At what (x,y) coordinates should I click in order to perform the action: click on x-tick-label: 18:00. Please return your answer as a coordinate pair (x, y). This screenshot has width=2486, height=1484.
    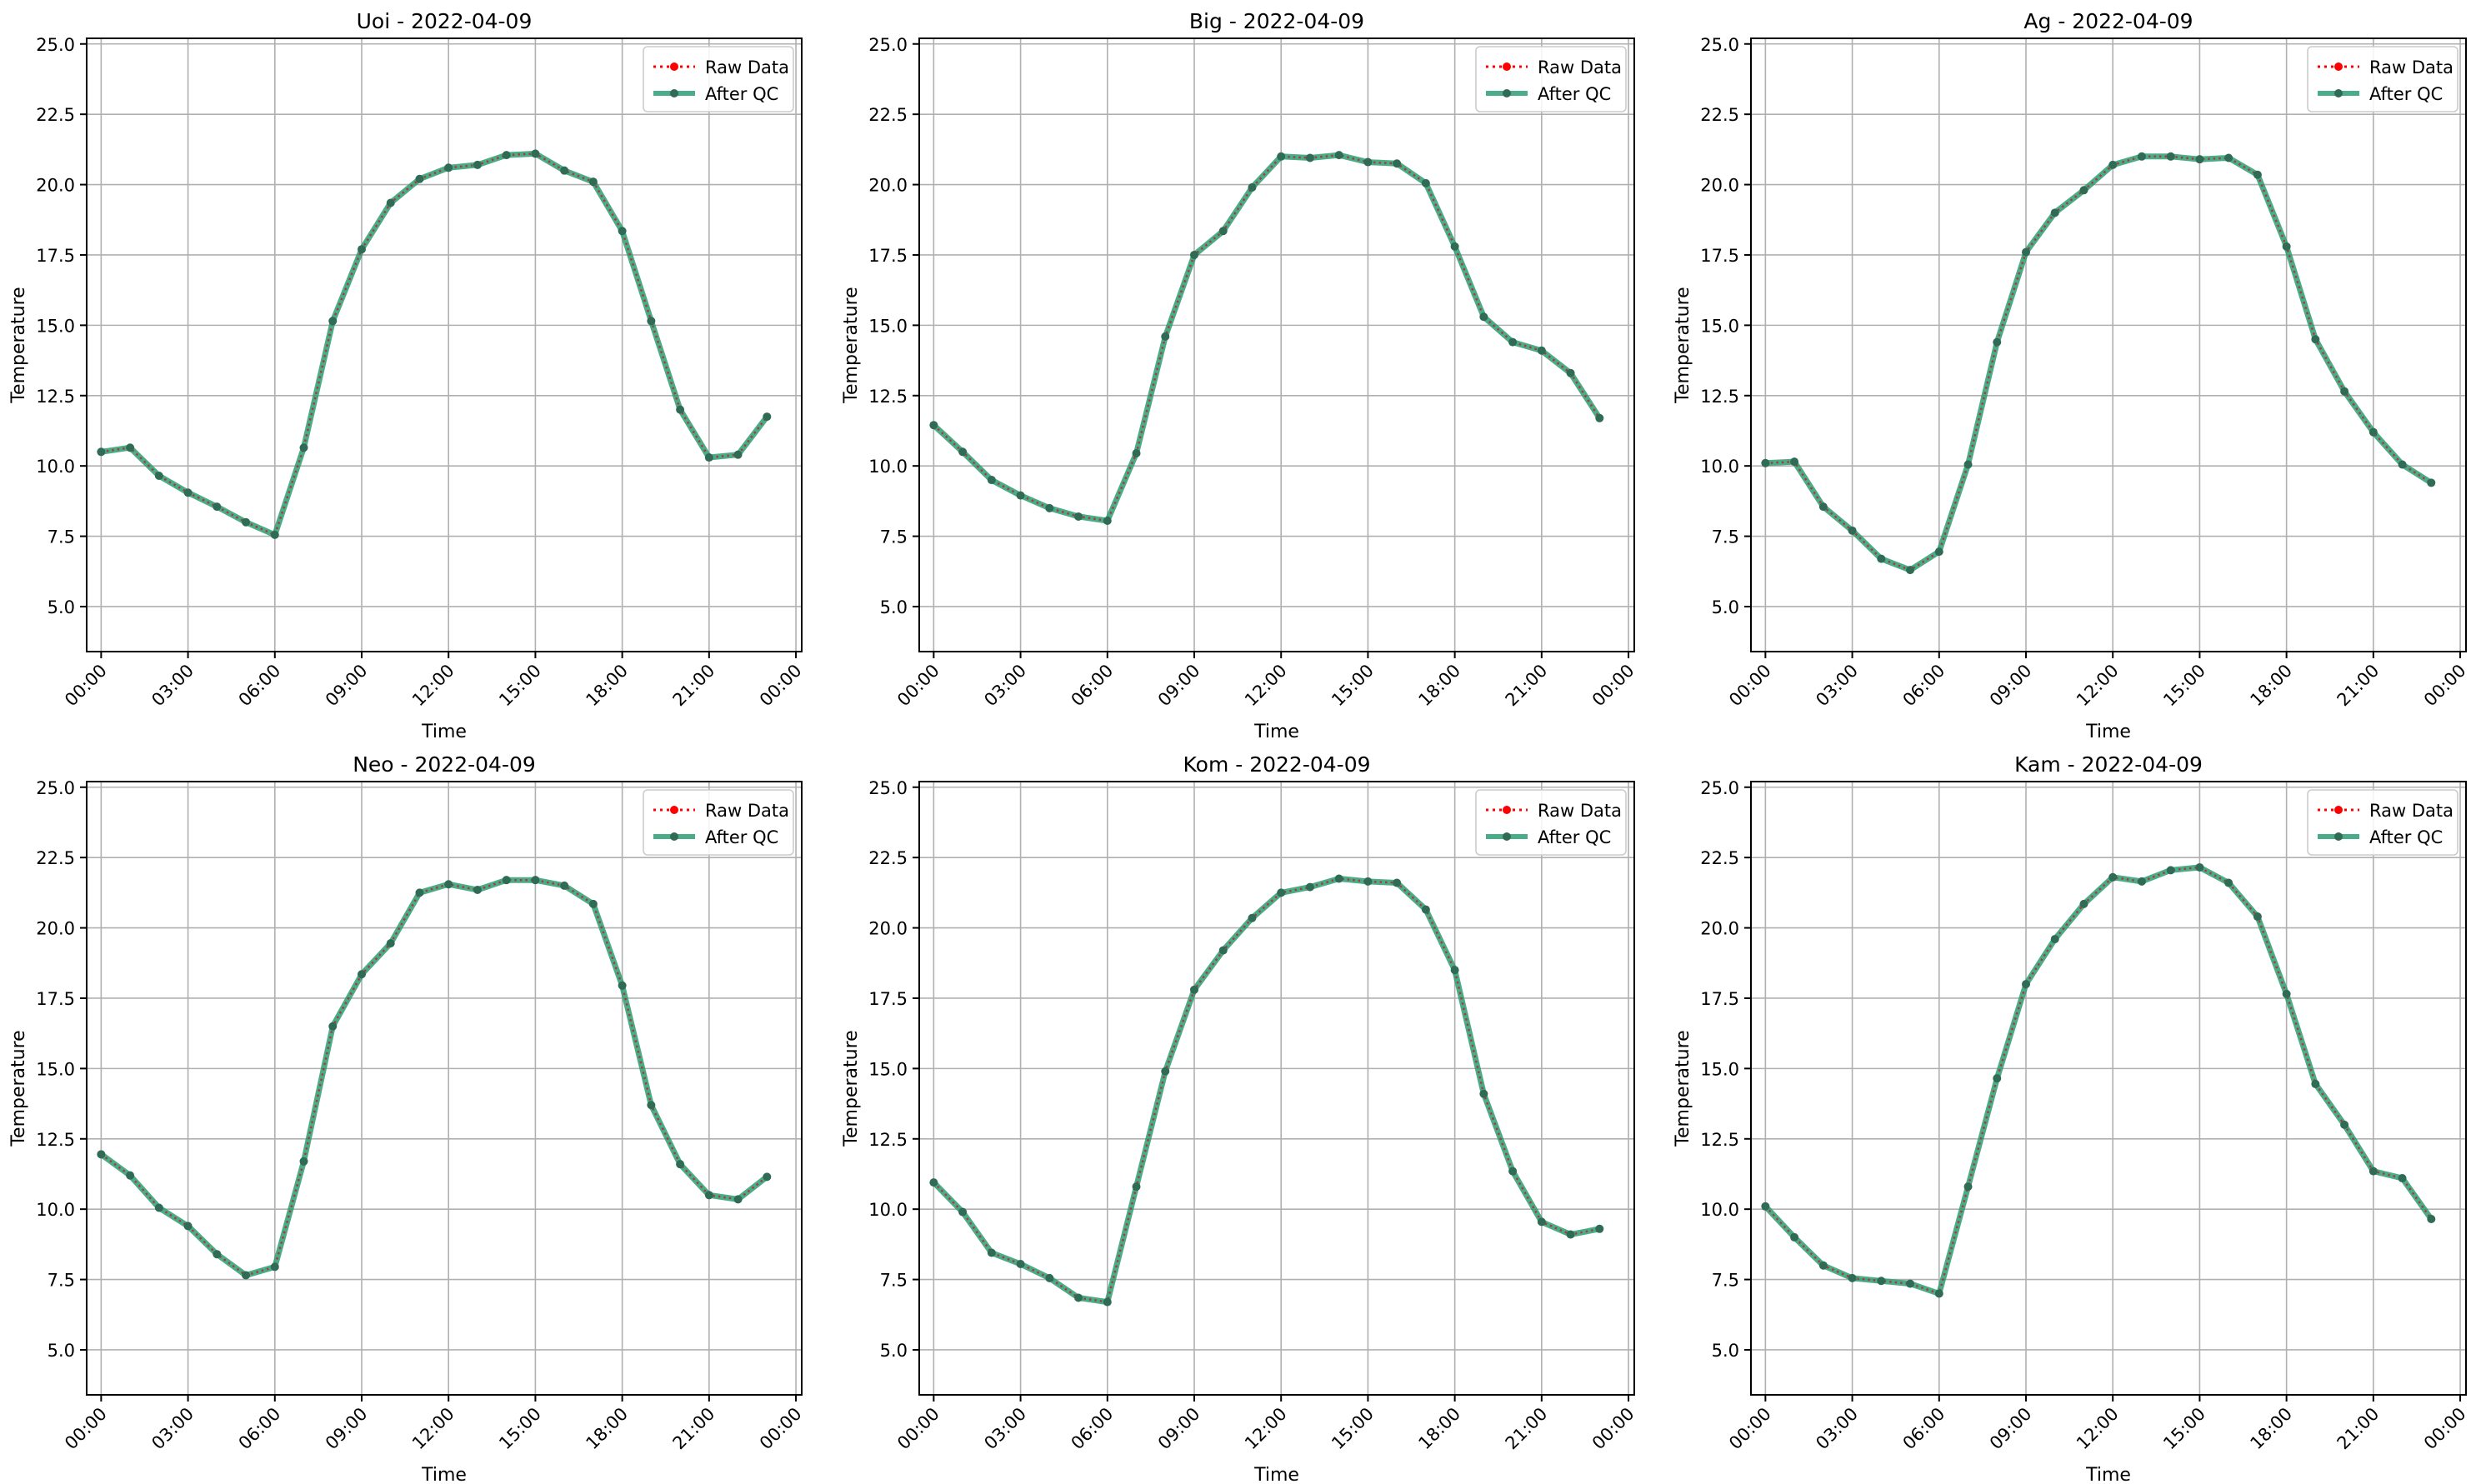
    Looking at the image, I should click on (607, 686).